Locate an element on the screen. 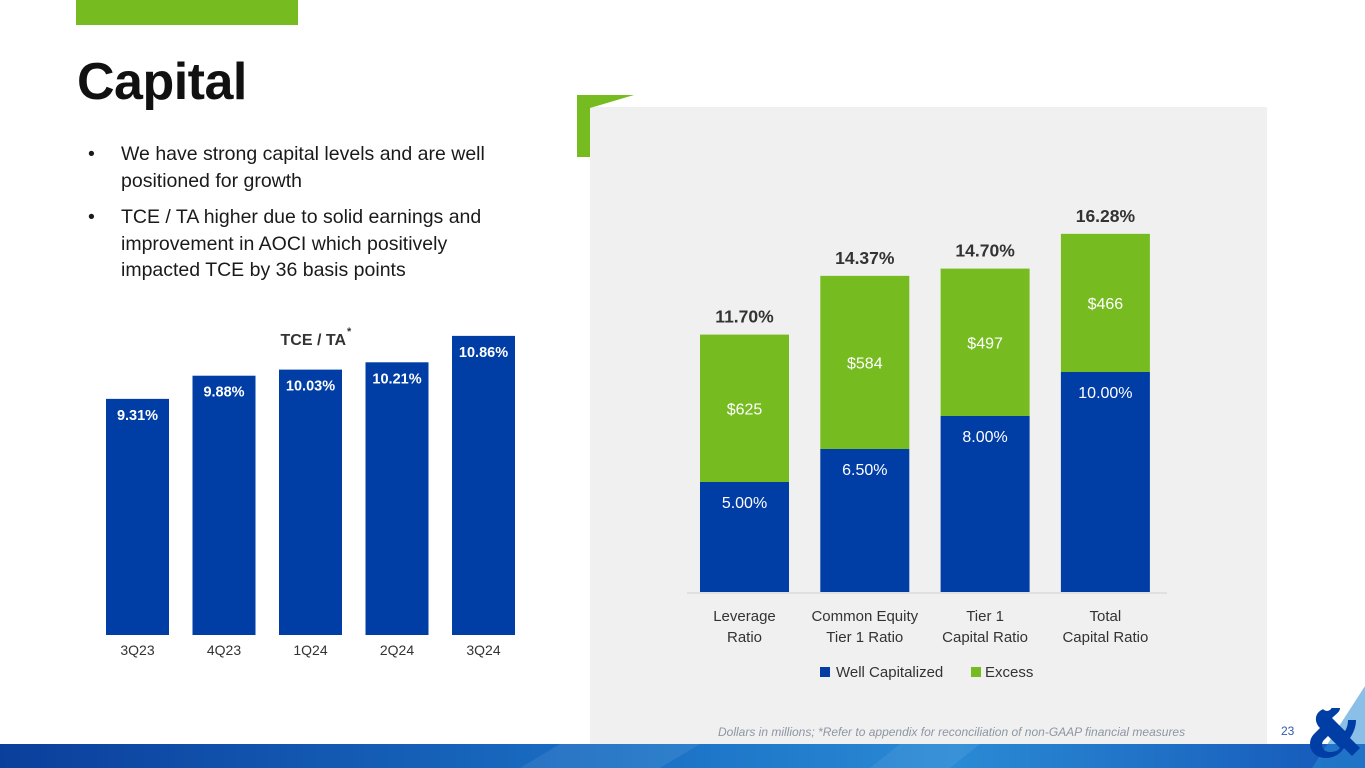 Image resolution: width=1365 pixels, height=768 pixels. data-label: 10.03% is located at coordinates (310, 387).